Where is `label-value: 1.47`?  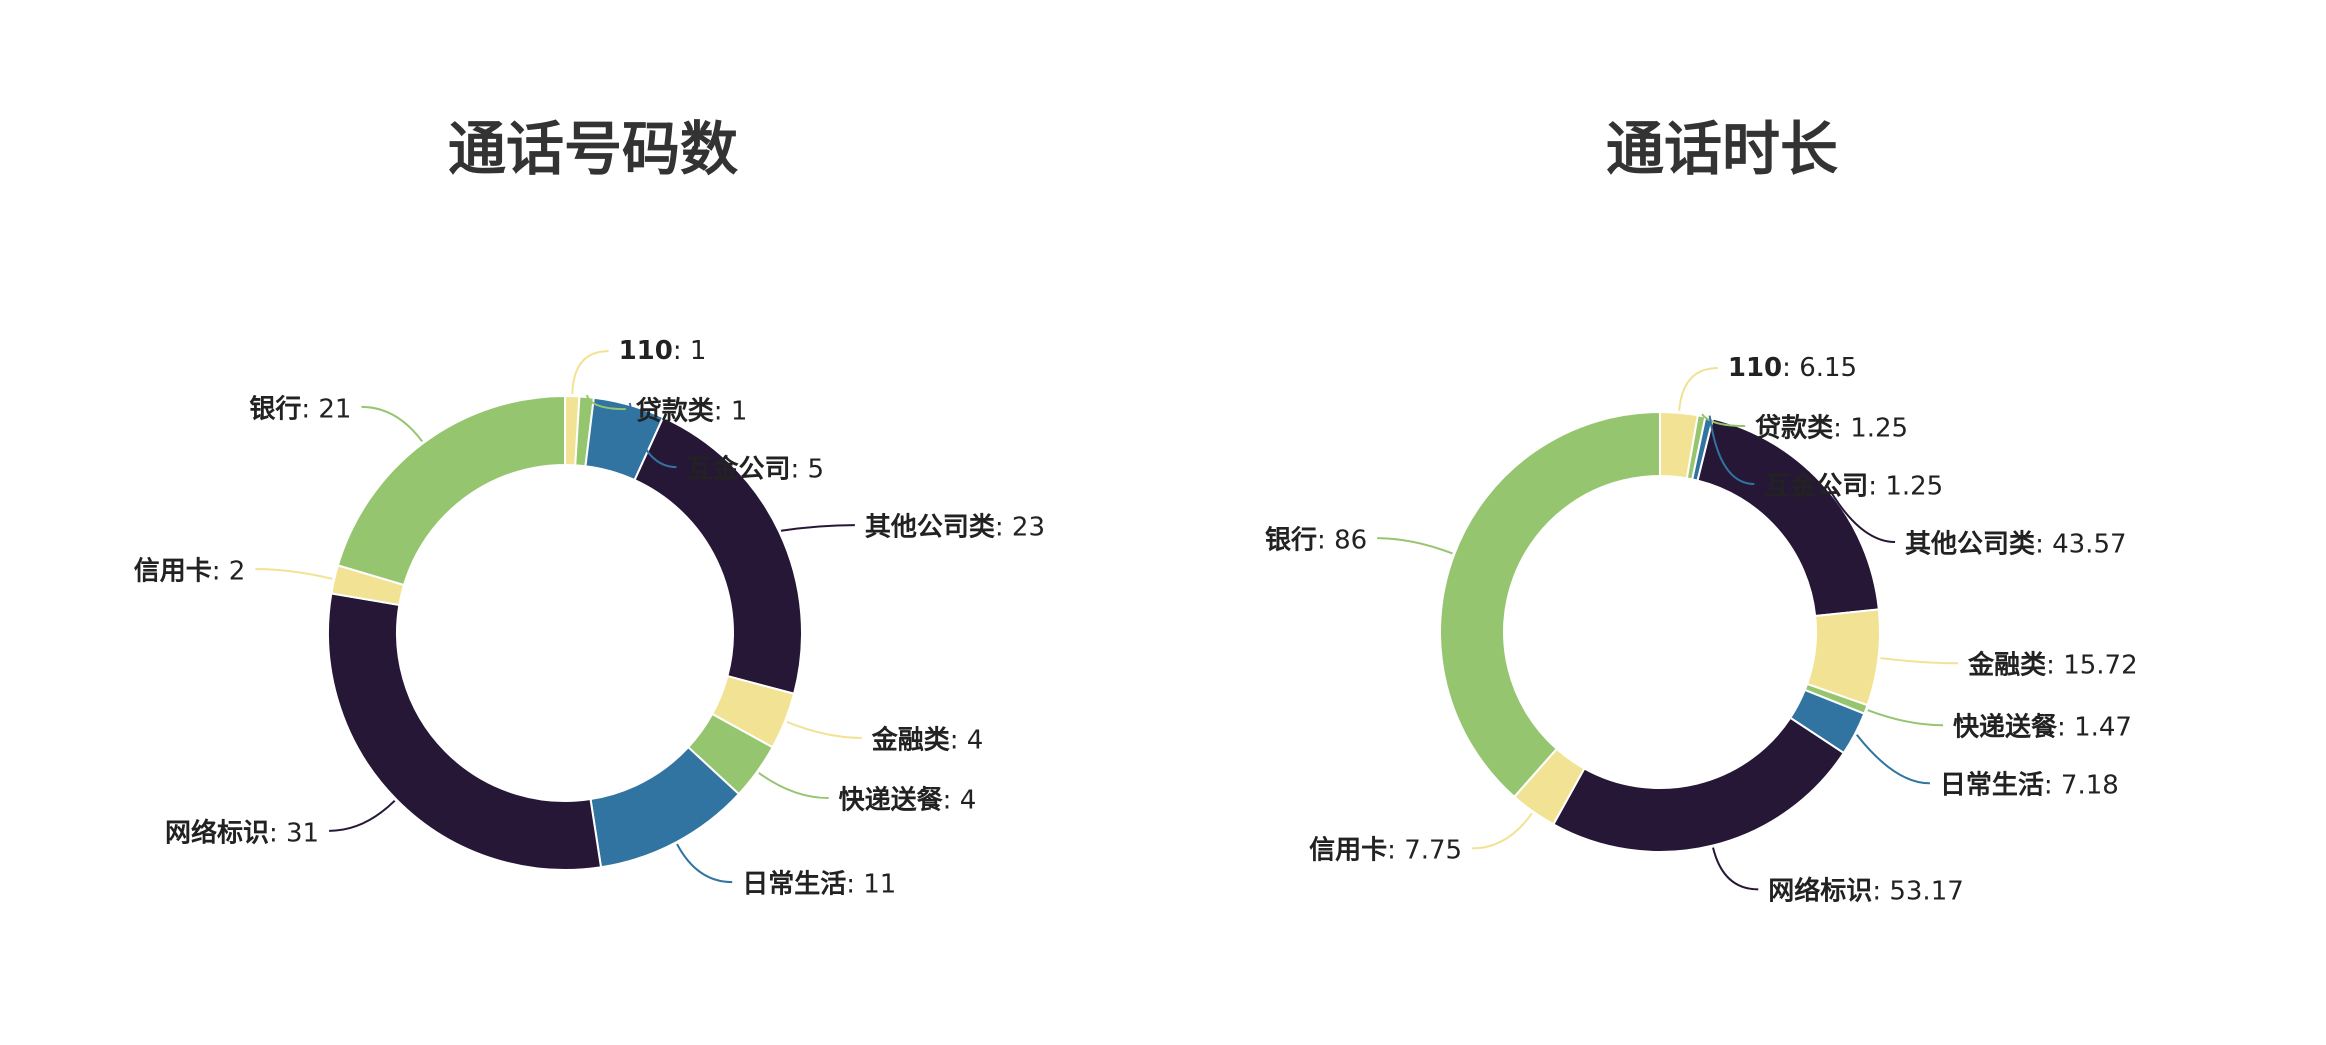
label-value: 1.47 is located at coordinates (2094, 728).